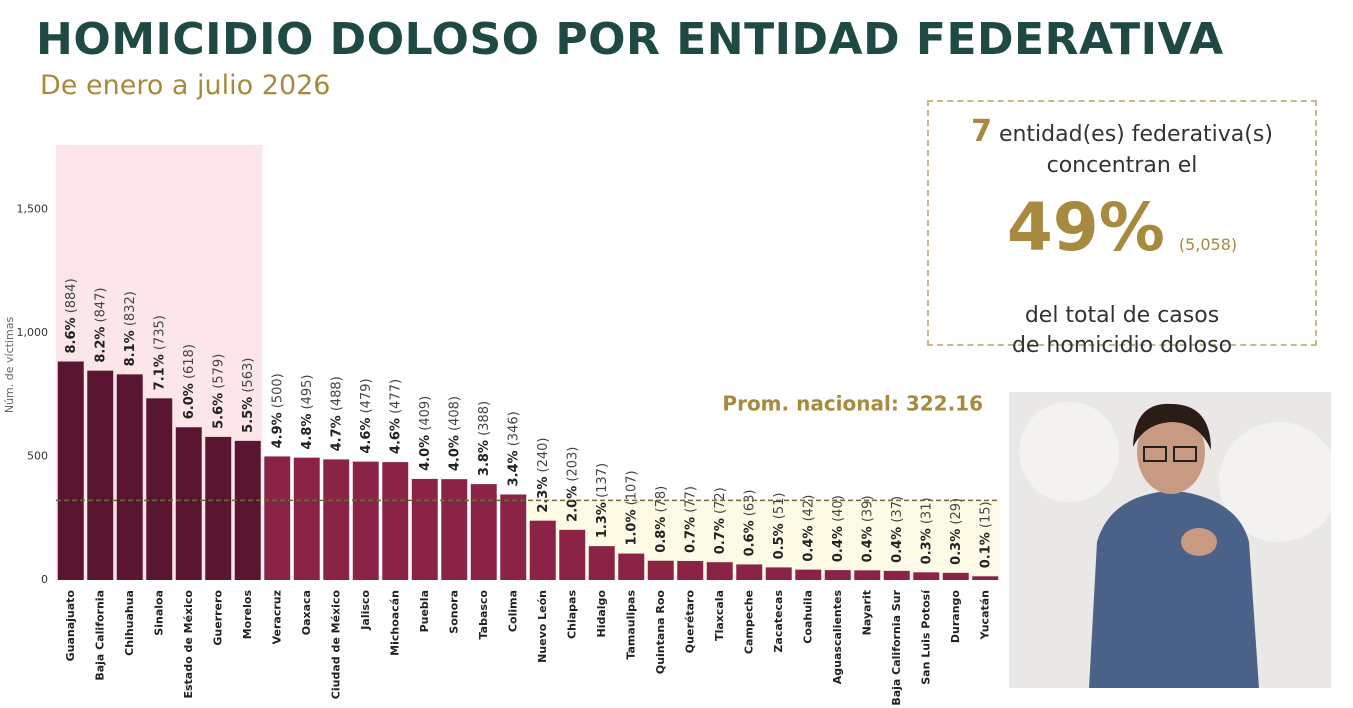 The image size is (1353, 708). What do you see at coordinates (749, 503) in the screenshot?
I see `count-label: (63)` at bounding box center [749, 503].